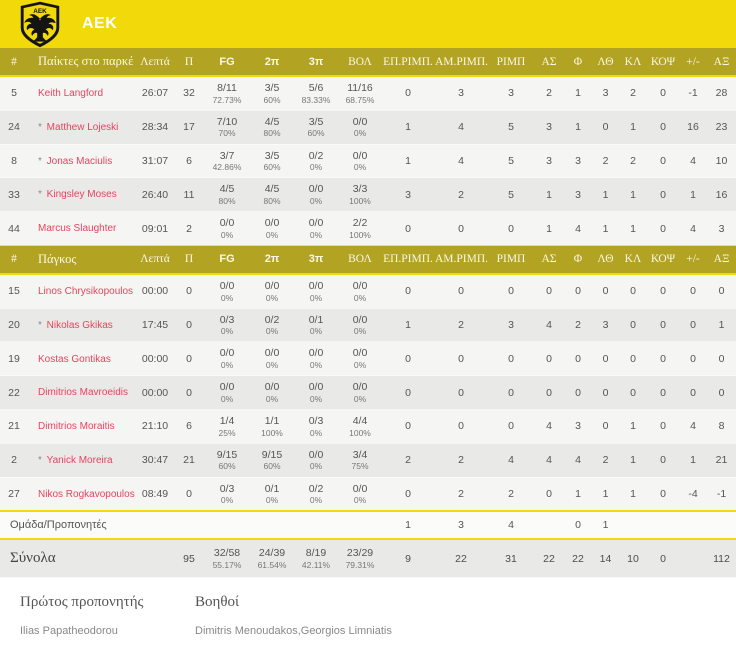 This screenshot has width=736, height=661. Describe the element at coordinates (79, 460) in the screenshot. I see `player-name-link: Yanick Moreira` at that location.